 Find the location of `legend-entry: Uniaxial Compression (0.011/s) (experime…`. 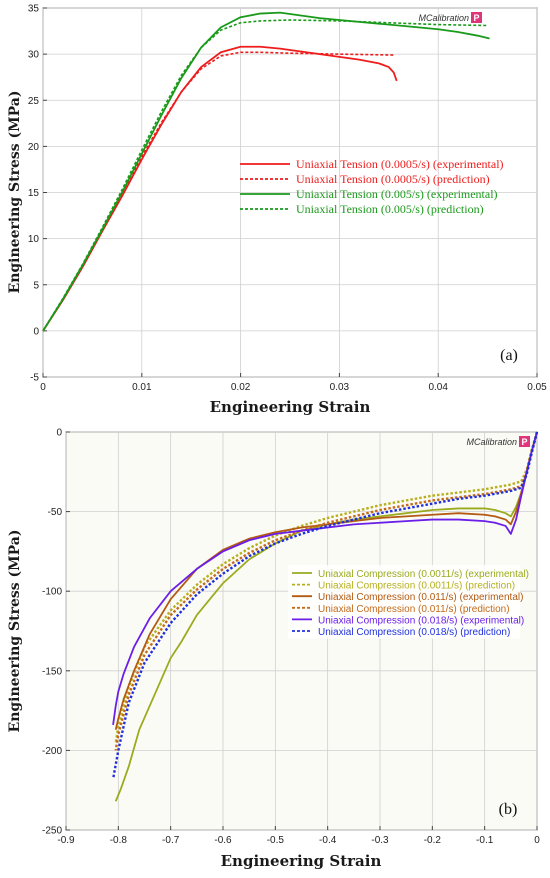

legend-entry: Uniaxial Compression (0.011/s) (experime… is located at coordinates (420, 597).